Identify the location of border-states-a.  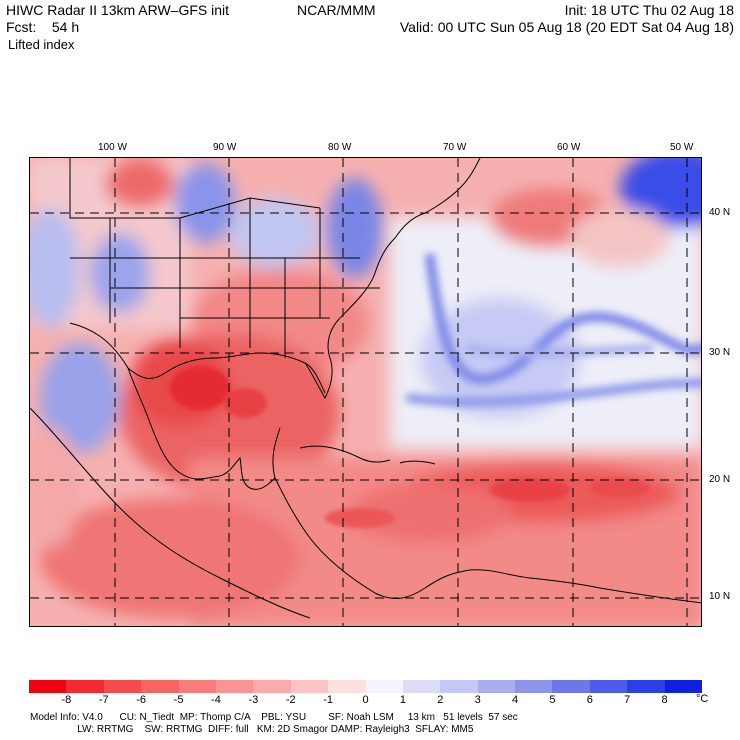
(215, 278).